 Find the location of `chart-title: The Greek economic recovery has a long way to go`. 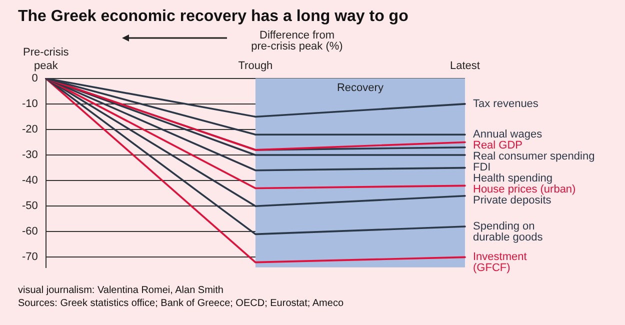

chart-title: The Greek economic recovery has a long way to go is located at coordinates (213, 17).